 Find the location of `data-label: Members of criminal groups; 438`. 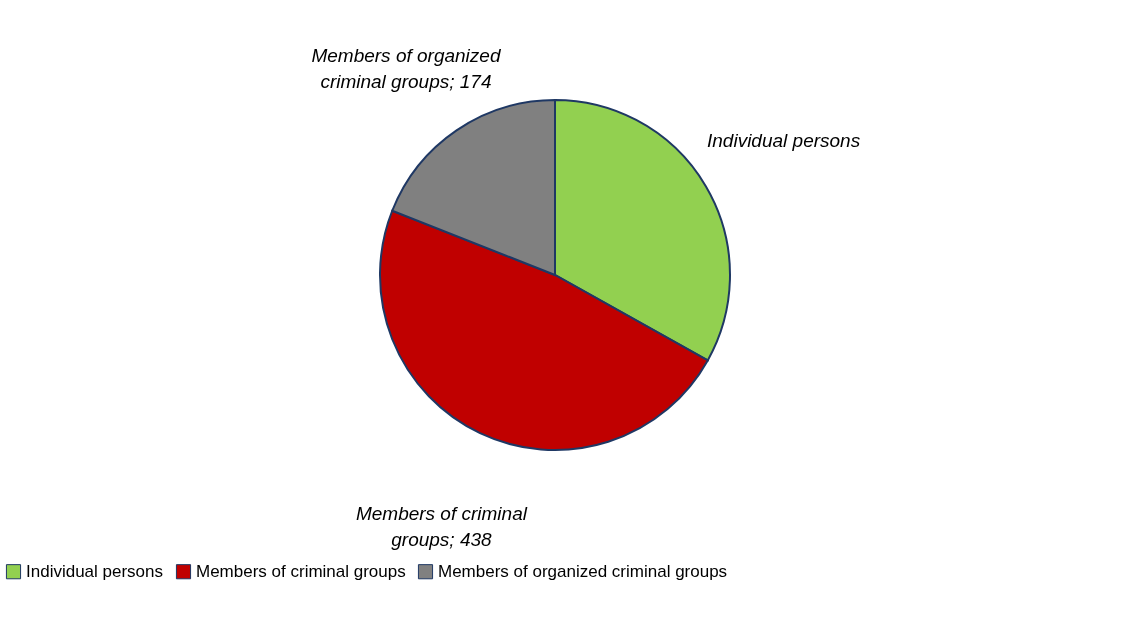

data-label: Members of criminal groups; 438 is located at coordinates (441, 527).